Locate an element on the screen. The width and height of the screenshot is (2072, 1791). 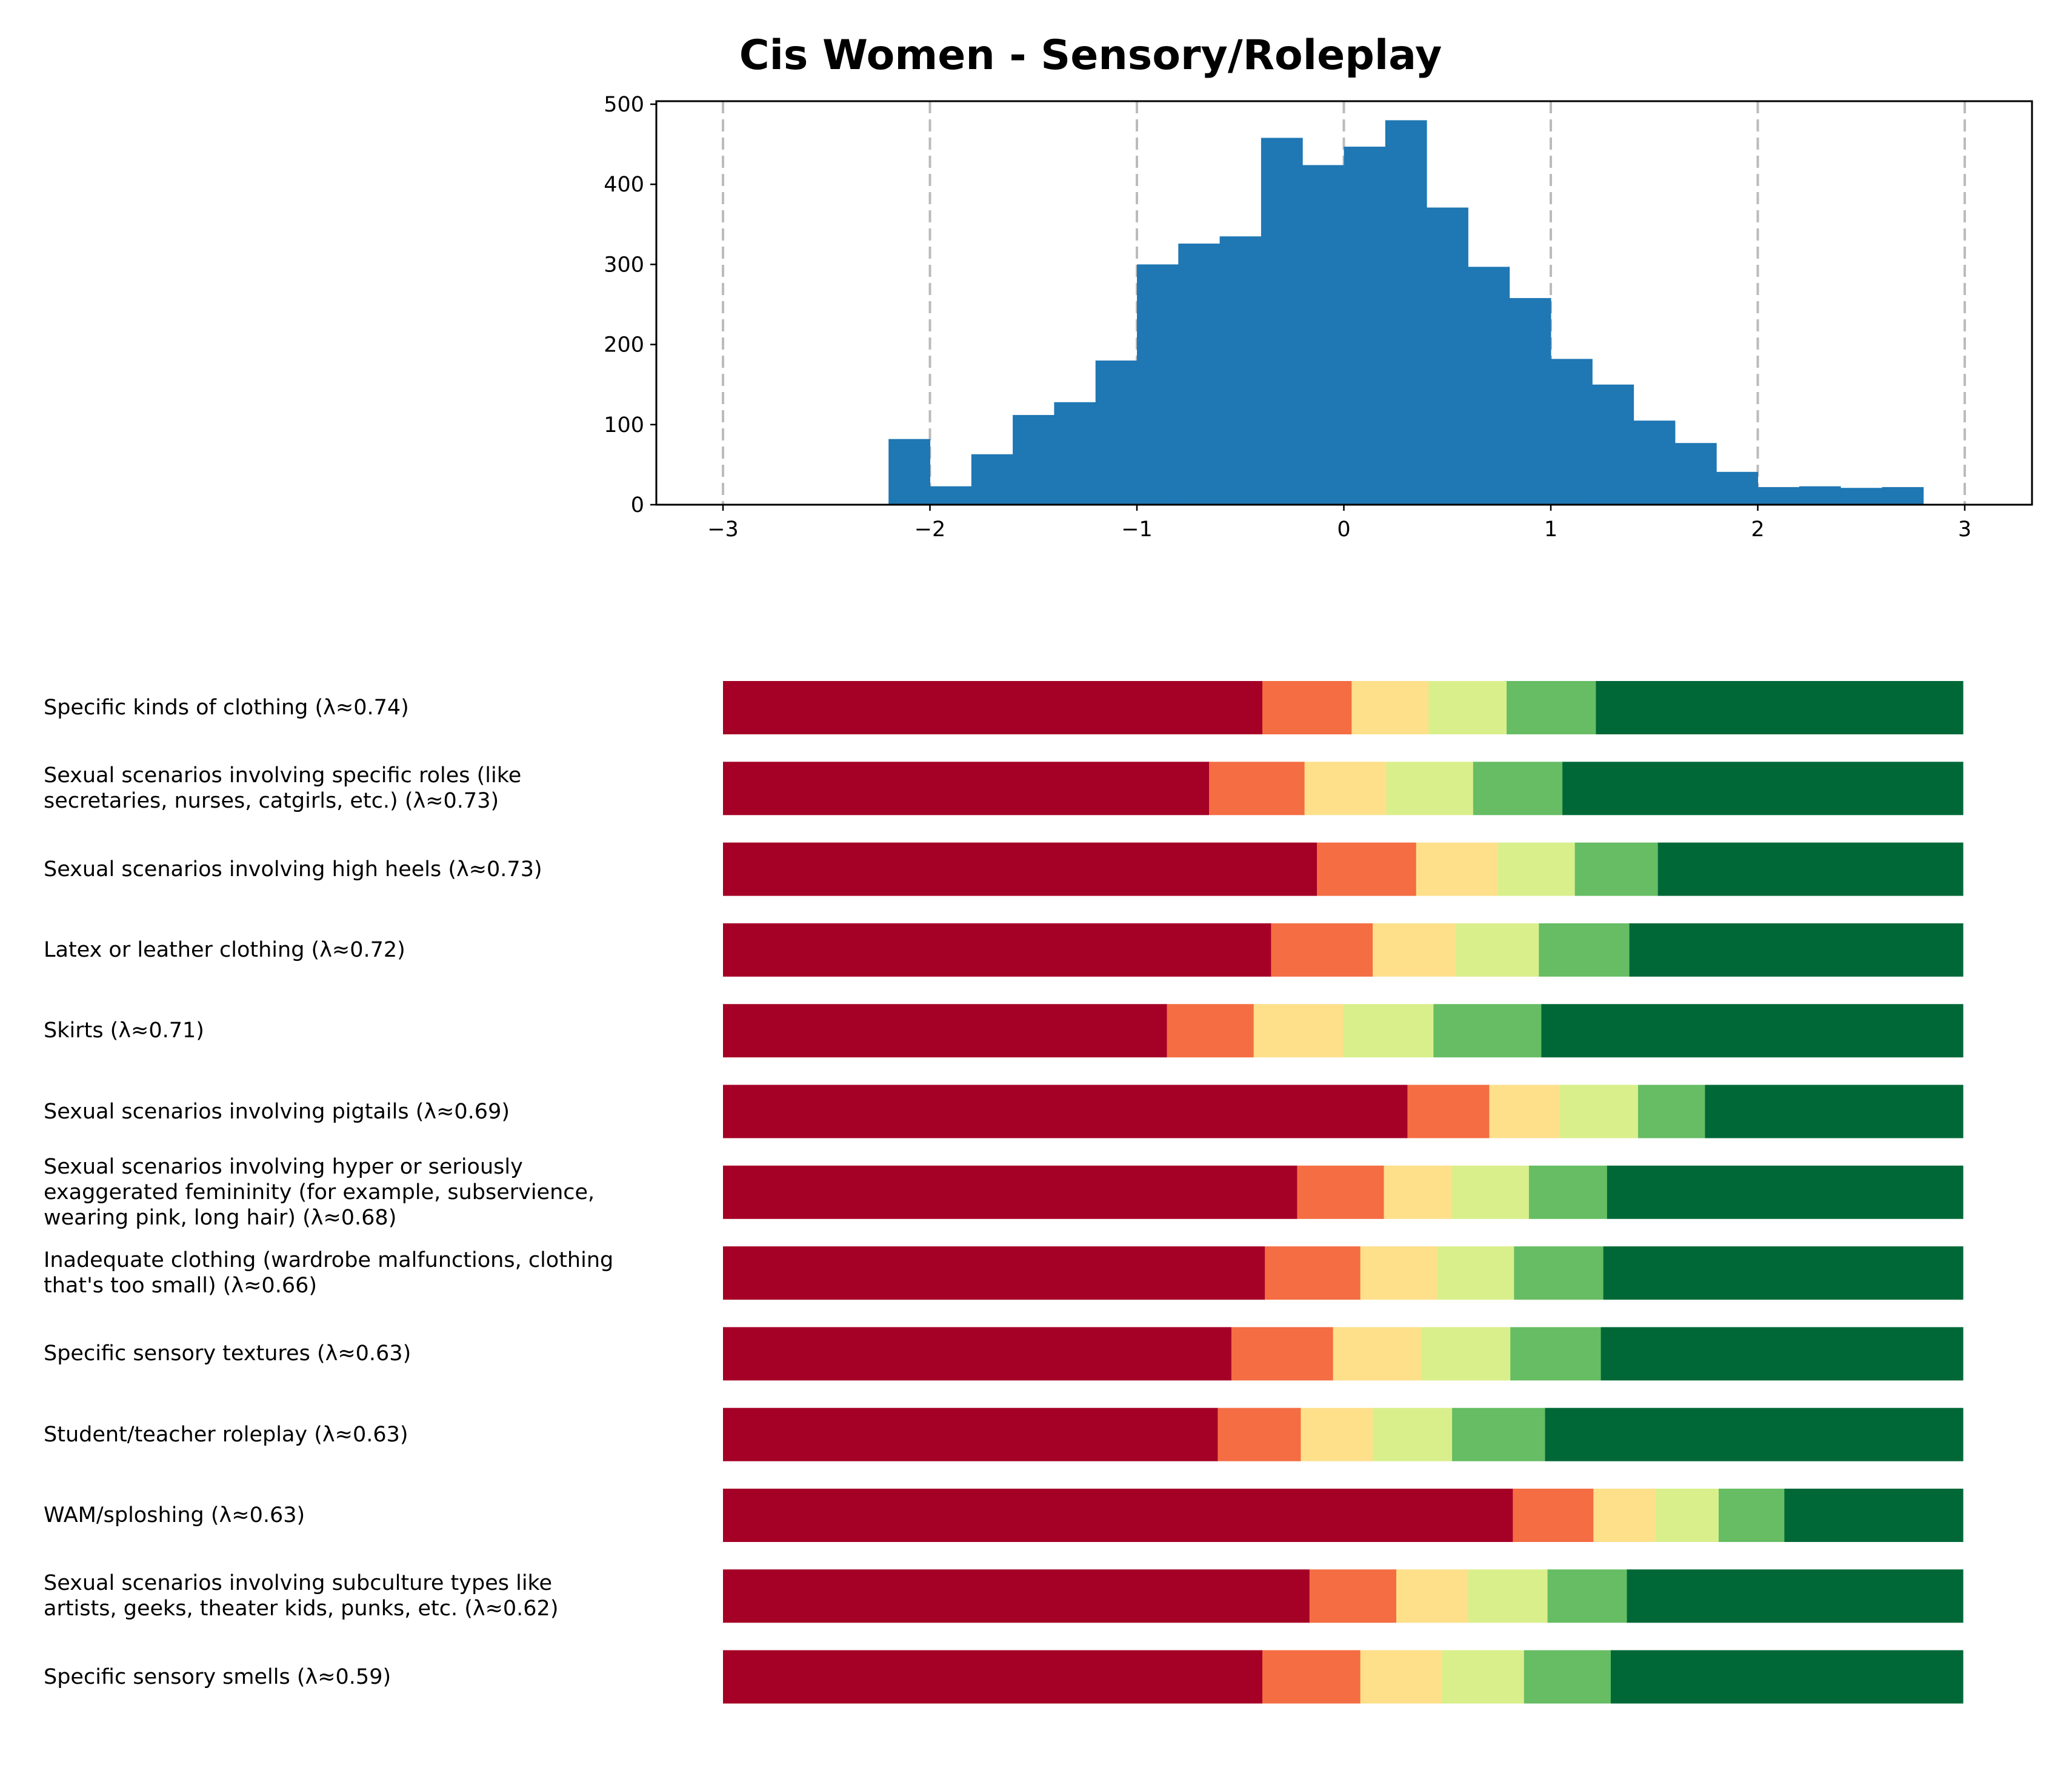
y-tick-label: 200 is located at coordinates (624, 345).